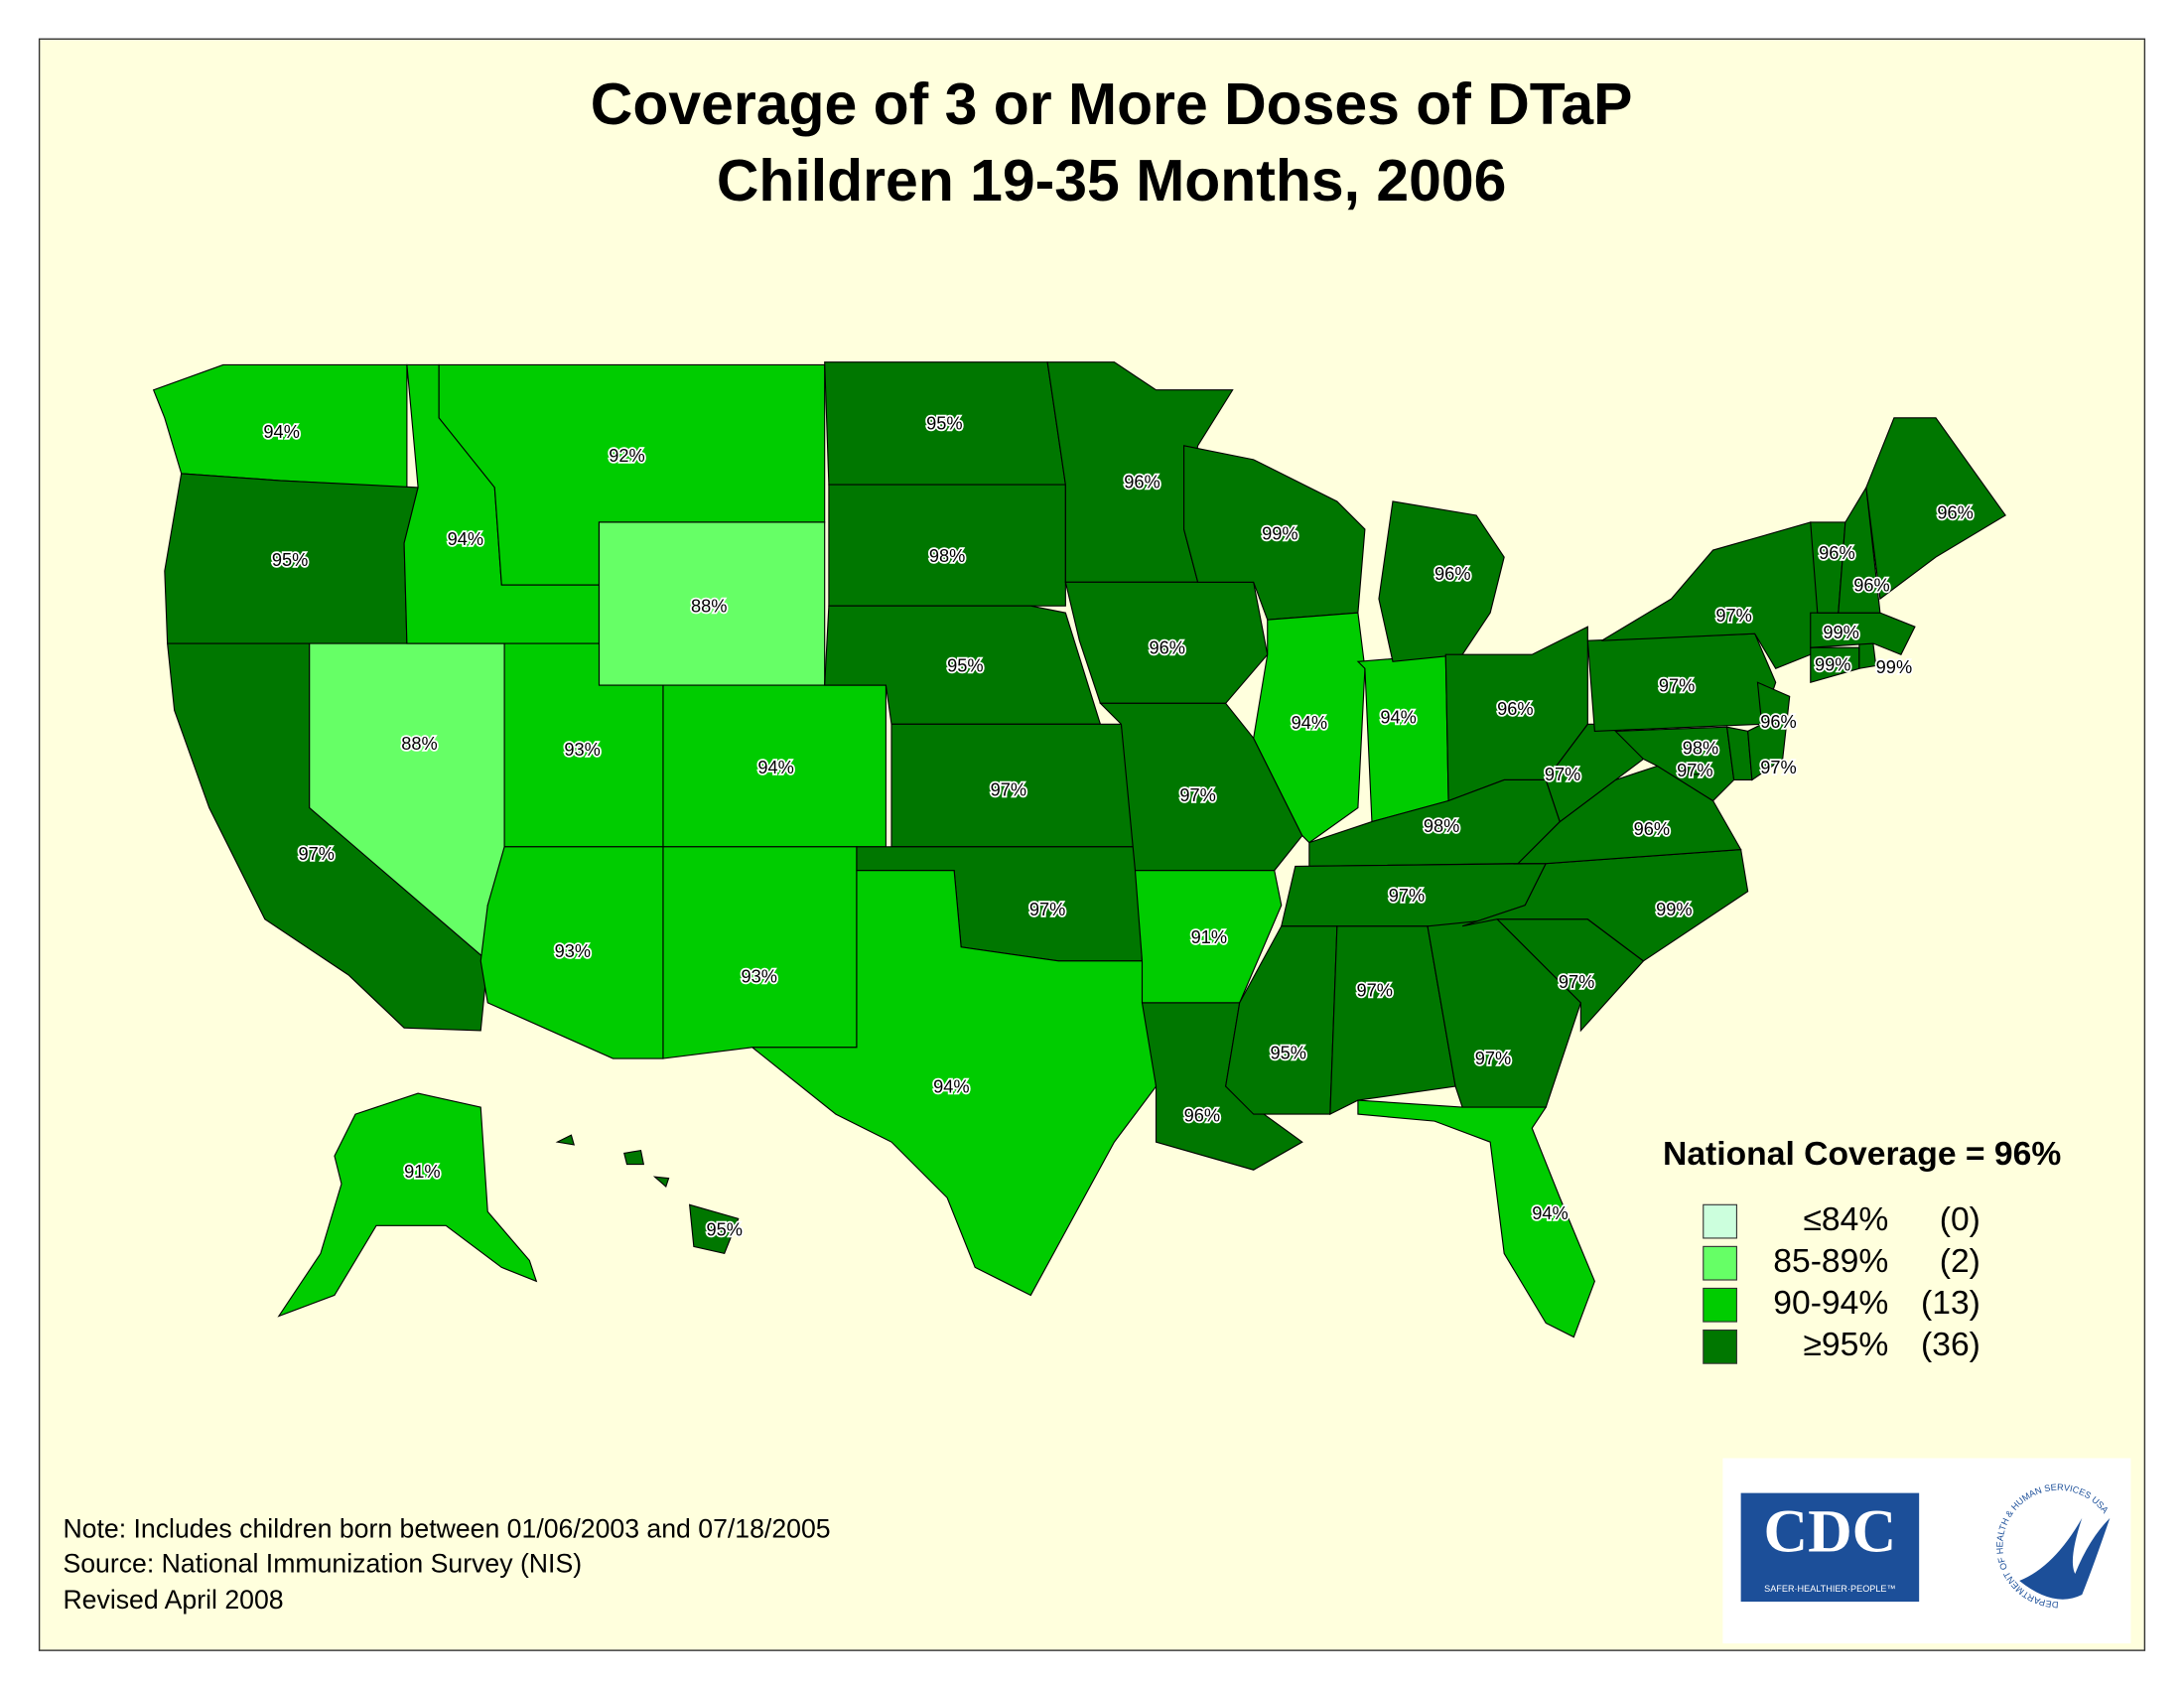  What do you see at coordinates (173, 1600) in the screenshot?
I see `revised: Revised April 2008` at bounding box center [173, 1600].